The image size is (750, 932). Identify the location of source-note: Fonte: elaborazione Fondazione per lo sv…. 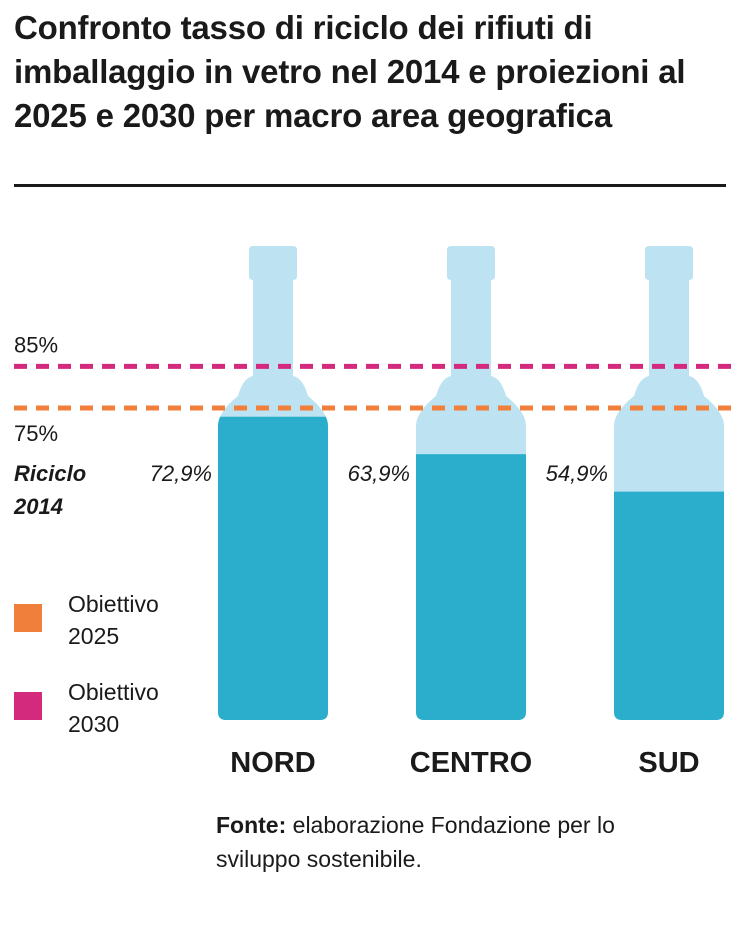
(451, 842).